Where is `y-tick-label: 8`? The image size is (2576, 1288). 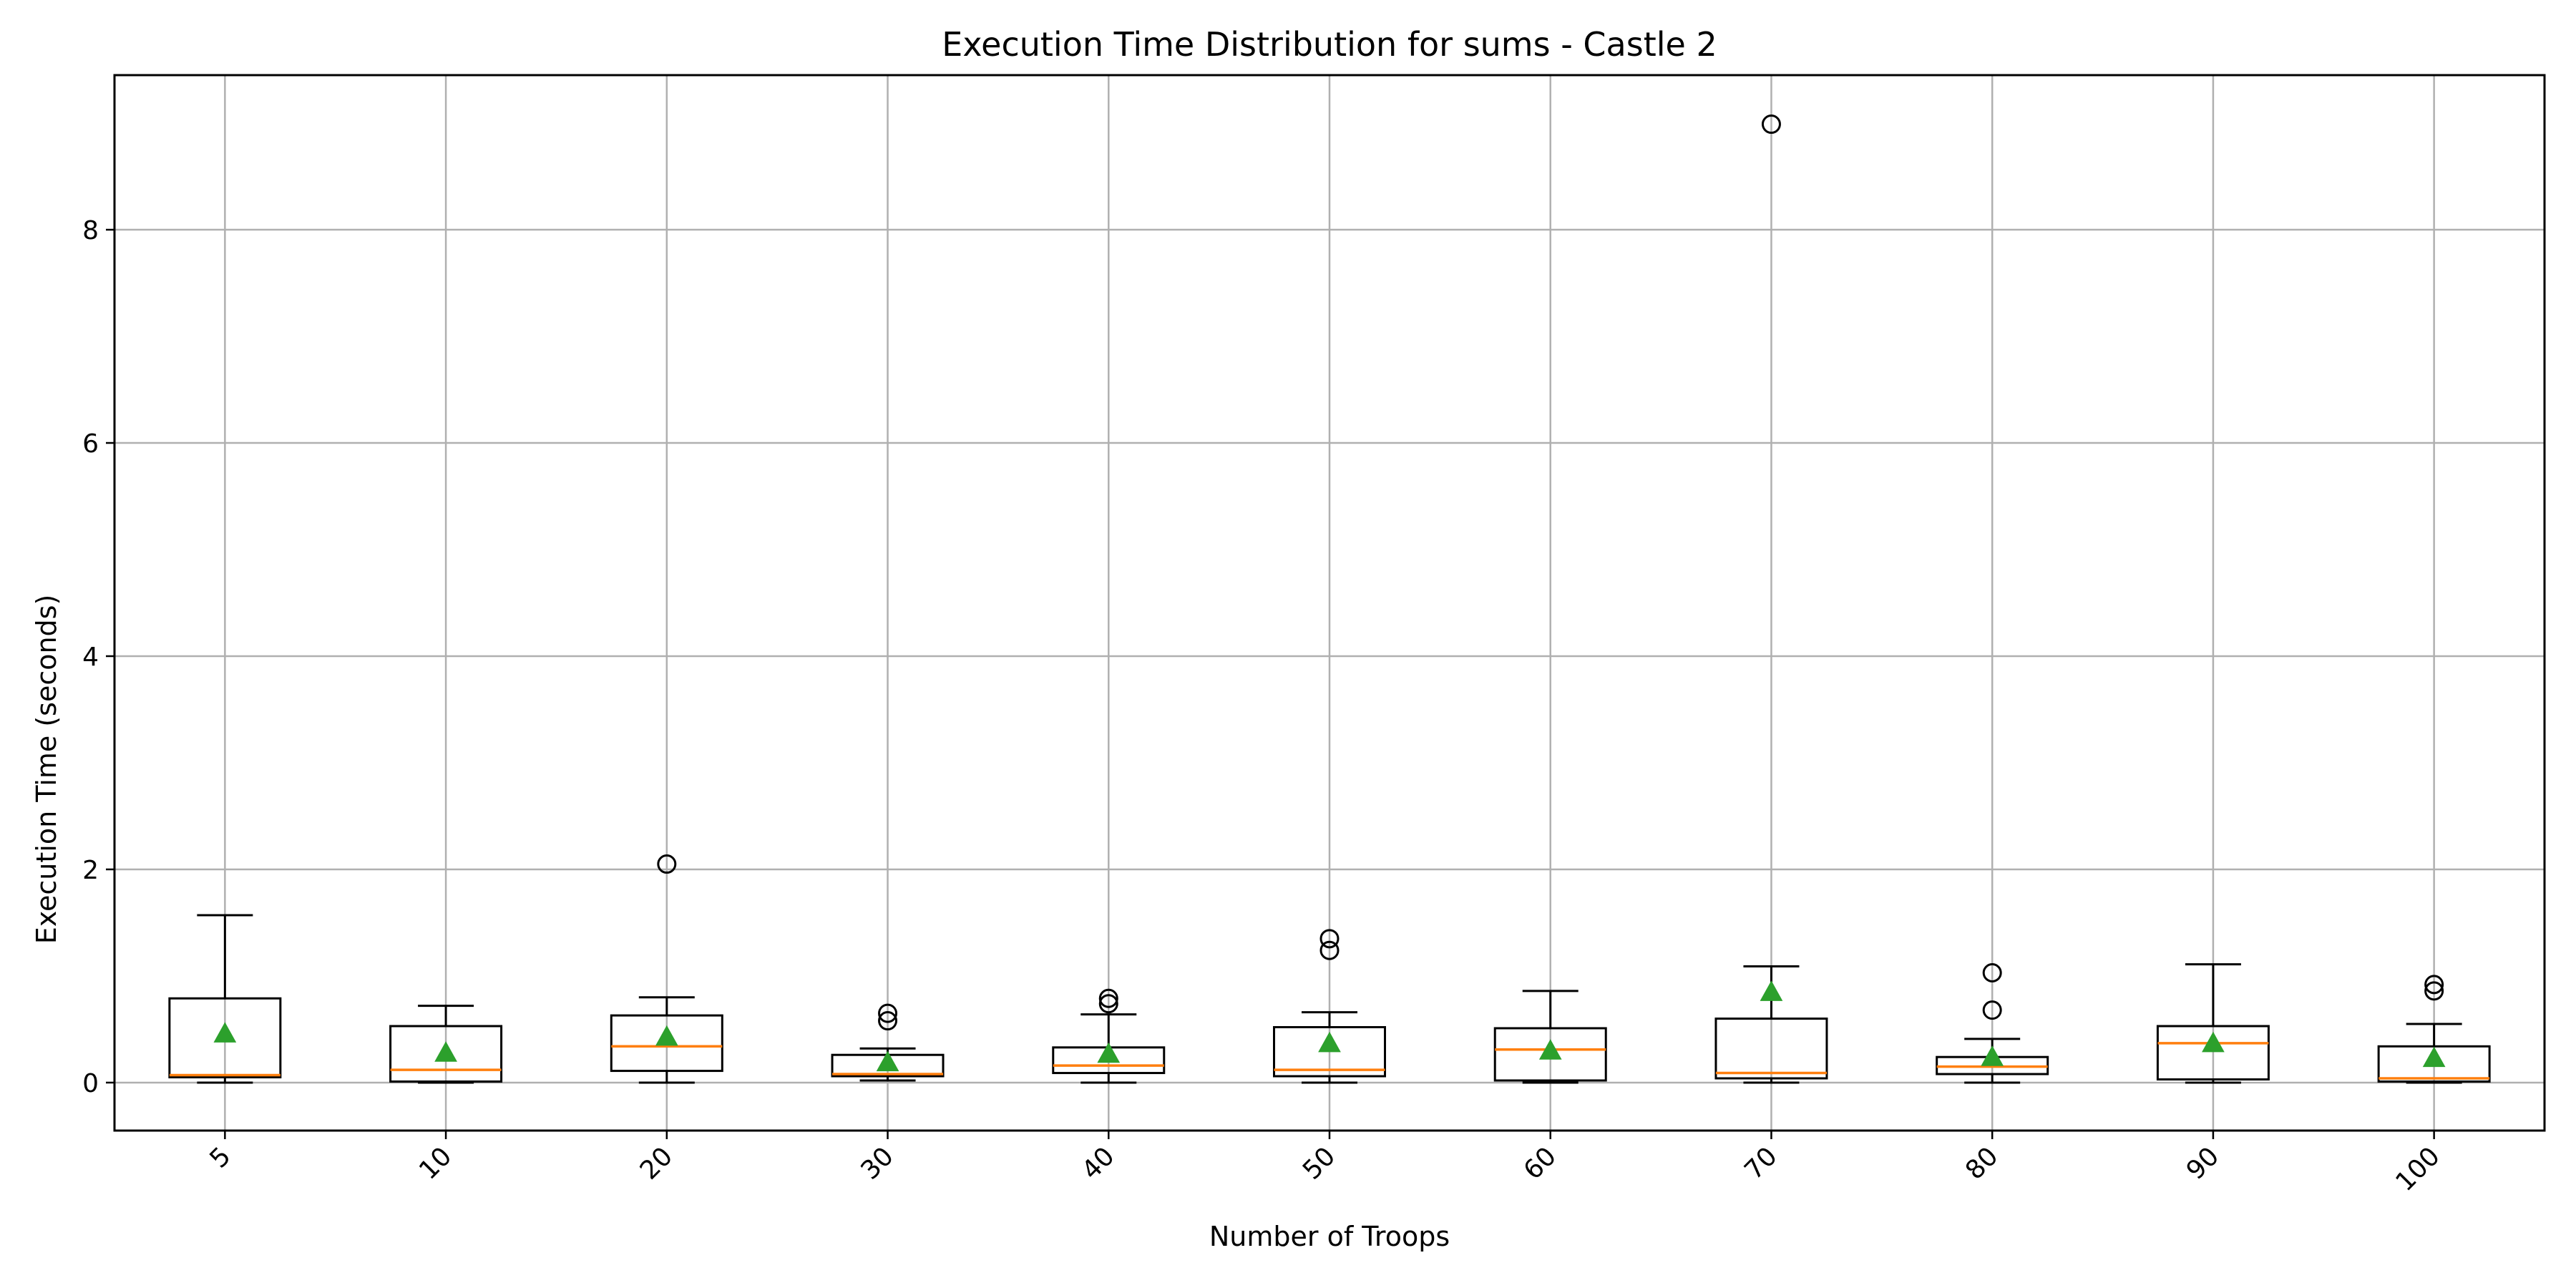
y-tick-label: 8 is located at coordinates (90, 230).